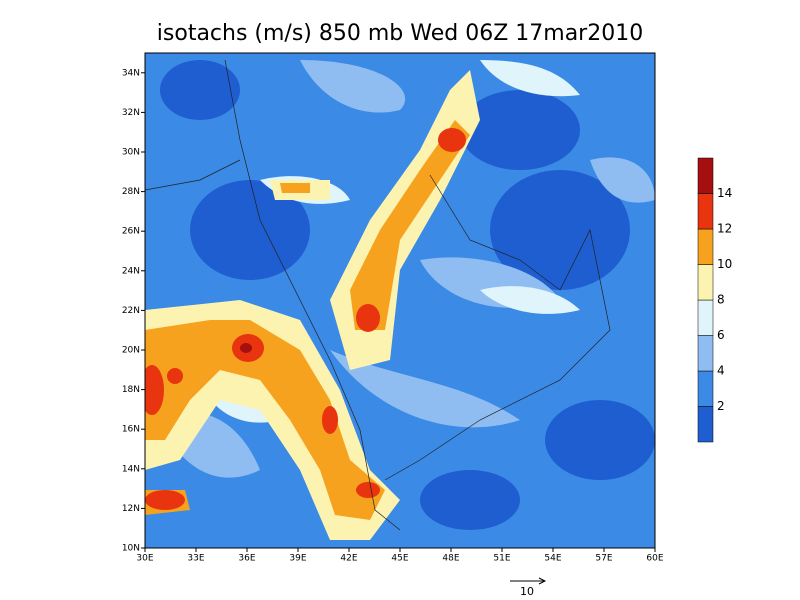 Image resolution: width=800 pixels, height=600 pixels. Describe the element at coordinates (721, 406) in the screenshot. I see `colorbar-label: 2` at that location.